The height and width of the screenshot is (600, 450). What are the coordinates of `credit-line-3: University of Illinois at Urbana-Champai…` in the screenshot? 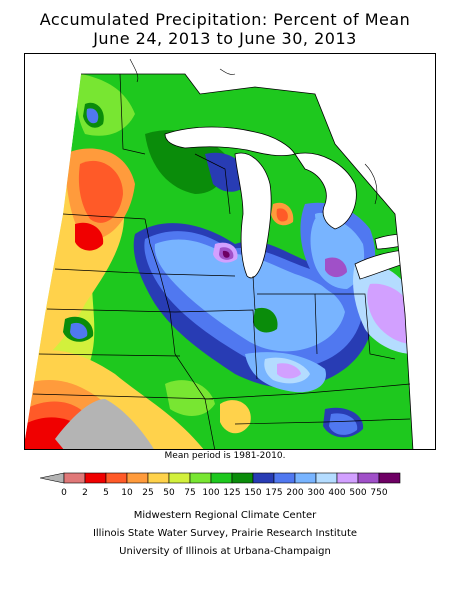 It's located at (225, 551).